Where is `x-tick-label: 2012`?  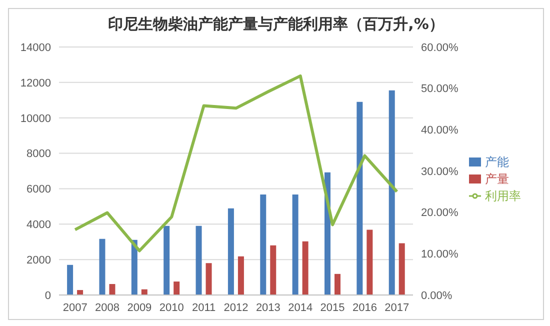 x-tick-label: 2012 is located at coordinates (236, 308).